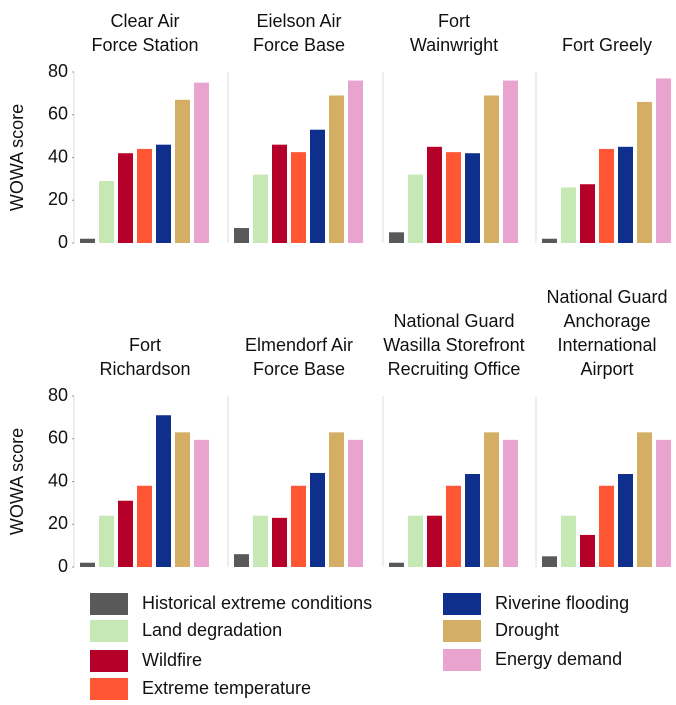  I want to click on legend-label: Extreme temperature, so click(226, 688).